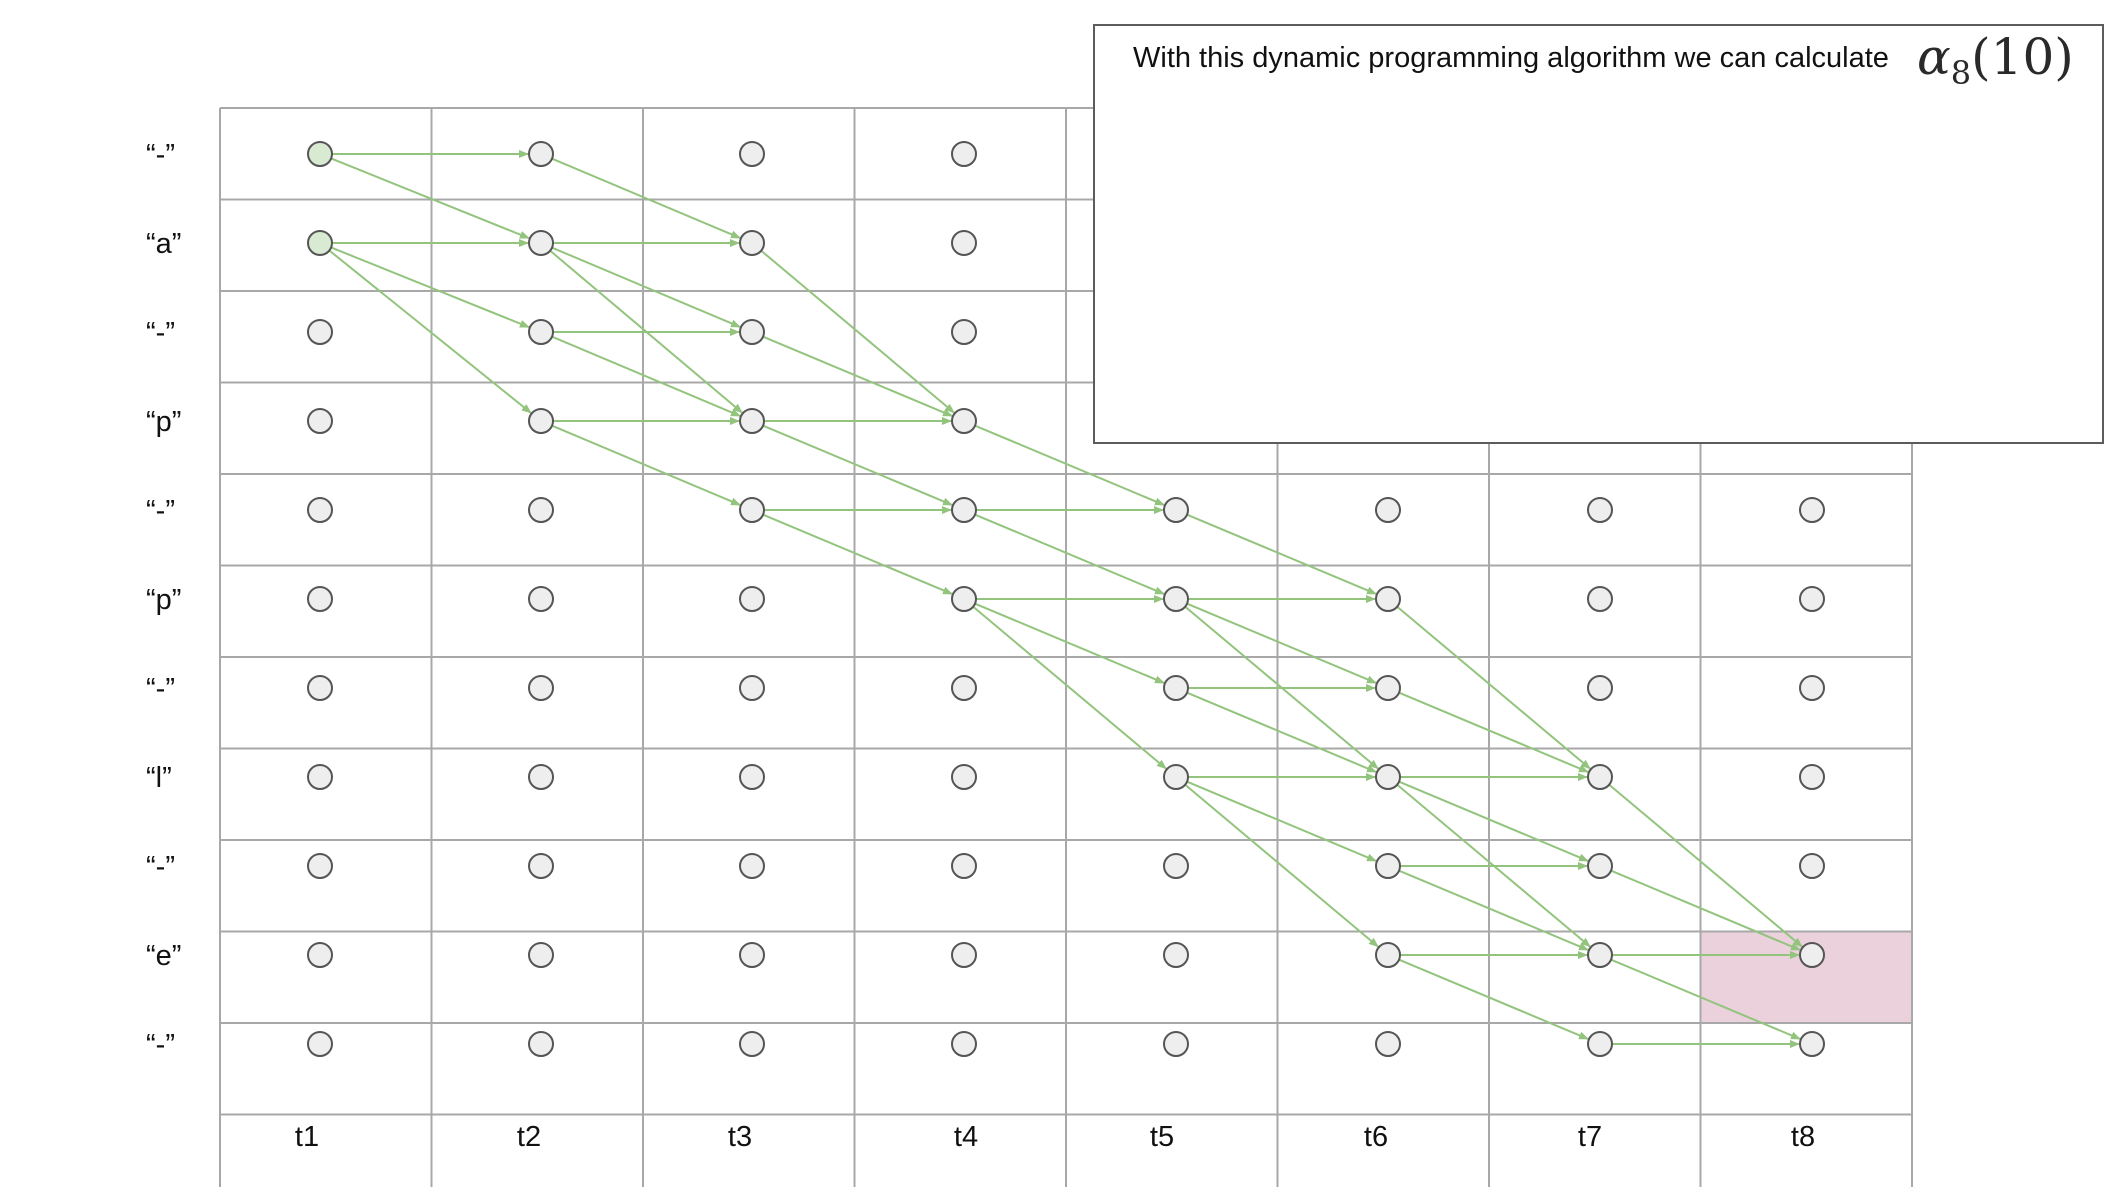 The height and width of the screenshot is (1187, 2123). What do you see at coordinates (159, 778) in the screenshot?
I see `row-label: “l”` at bounding box center [159, 778].